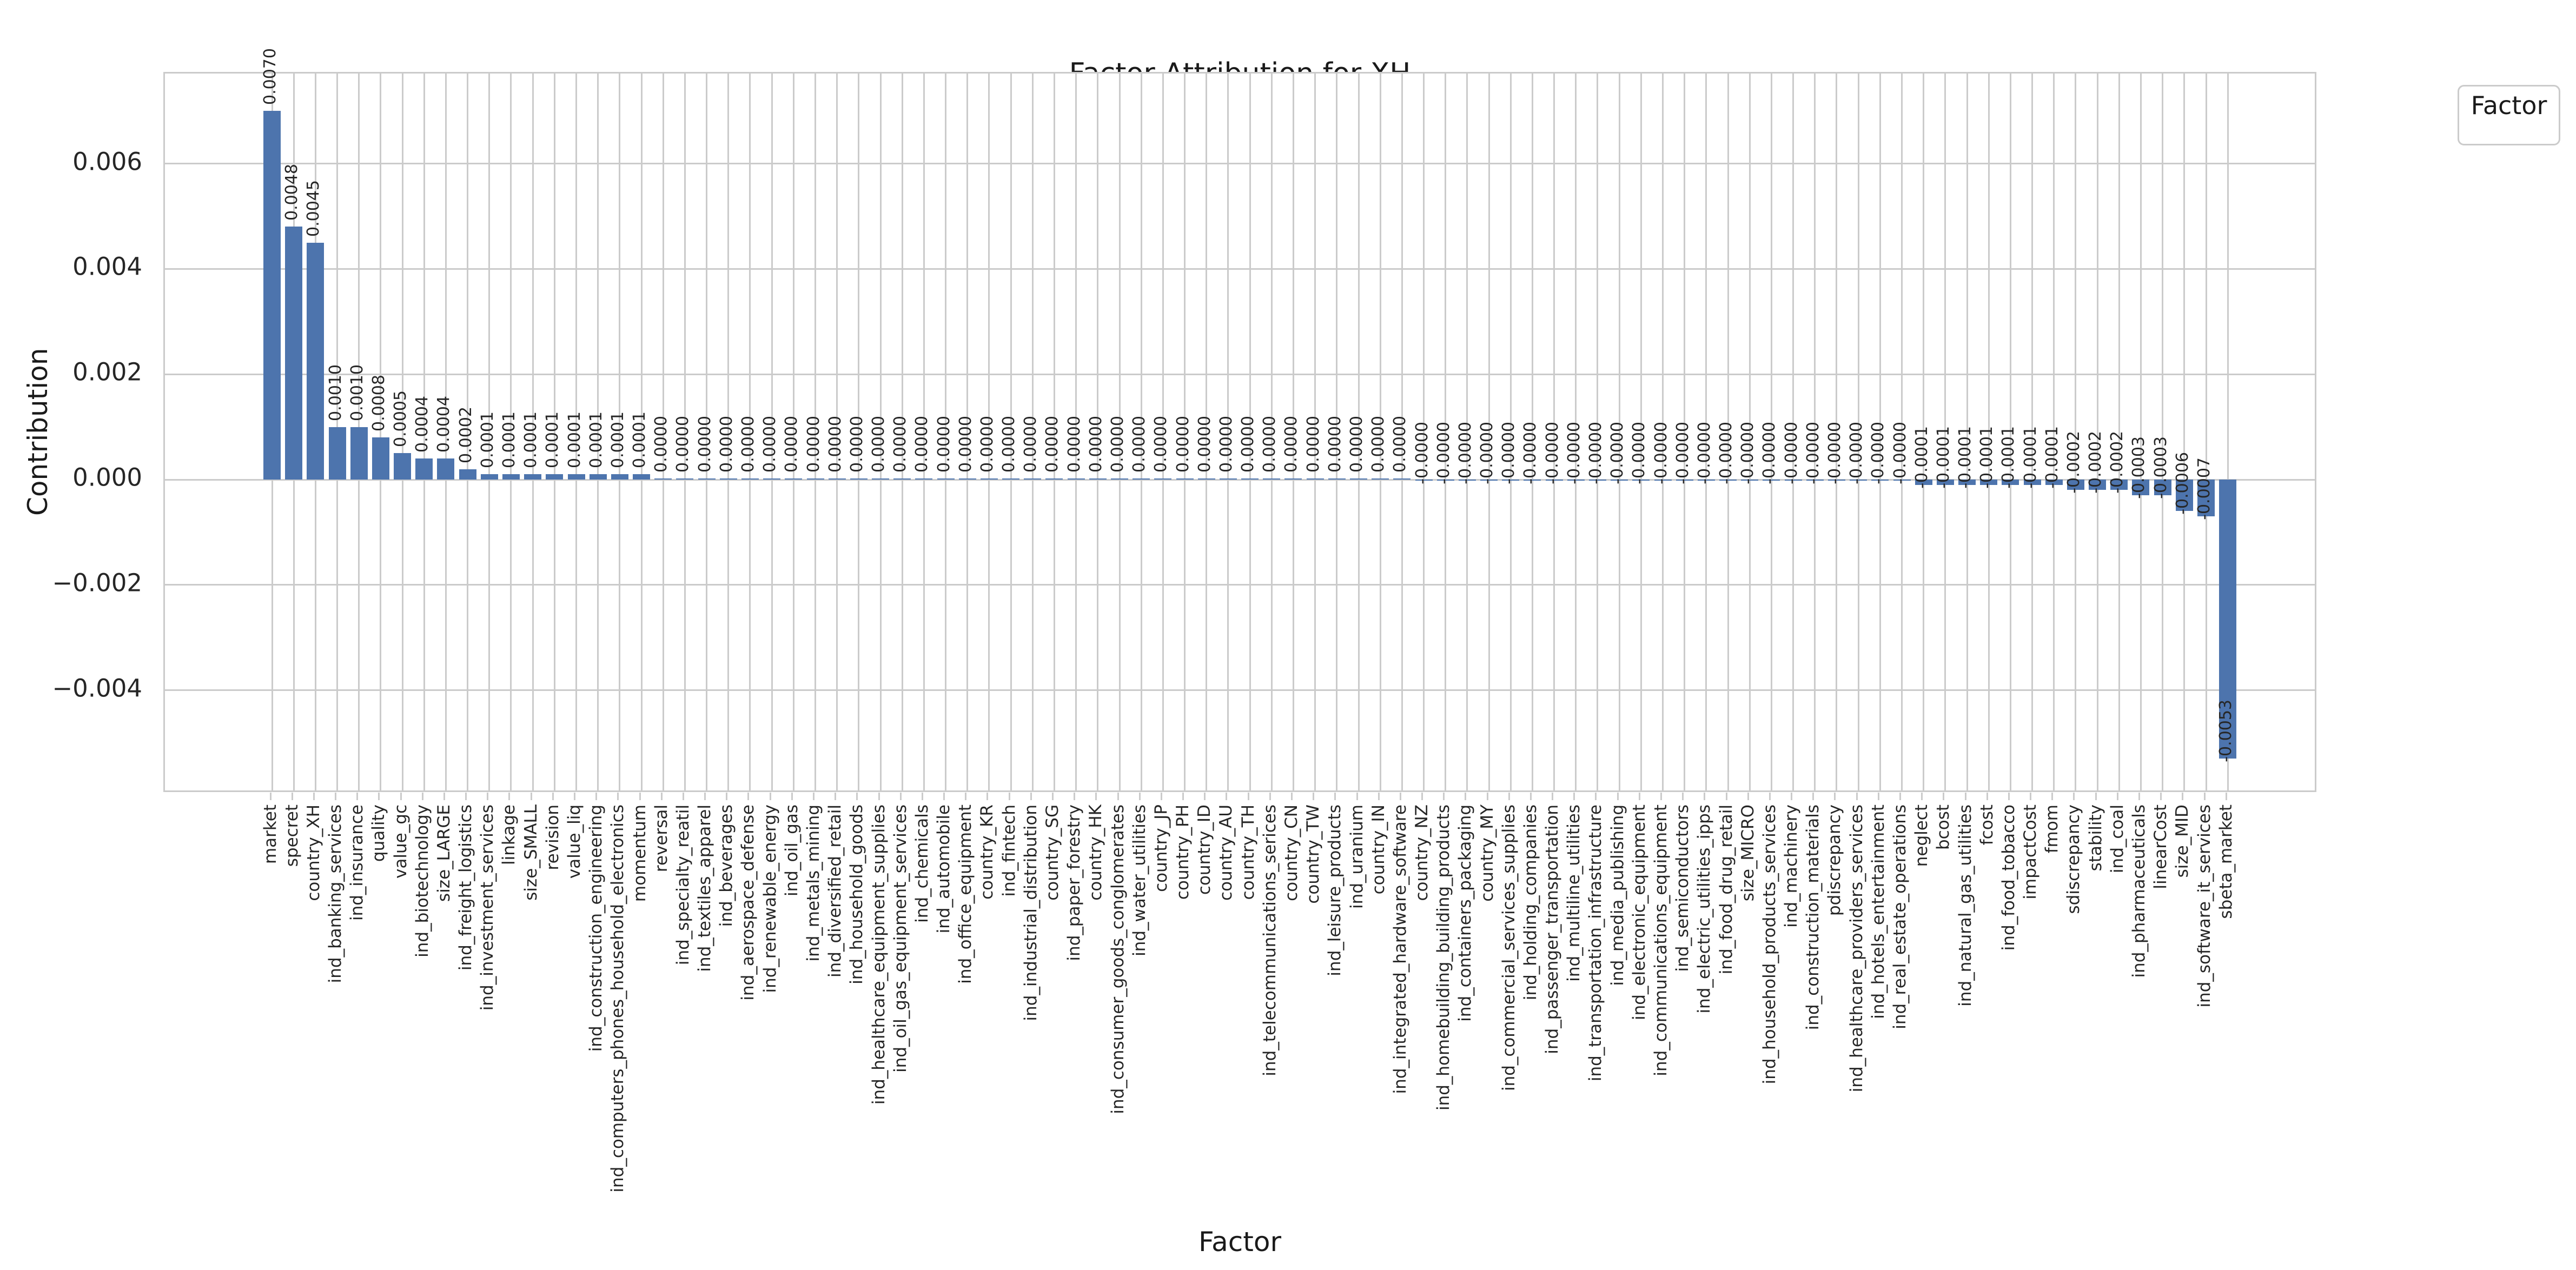  Describe the element at coordinates (400, 841) in the screenshot. I see `x-tick-label: value_gc` at that location.